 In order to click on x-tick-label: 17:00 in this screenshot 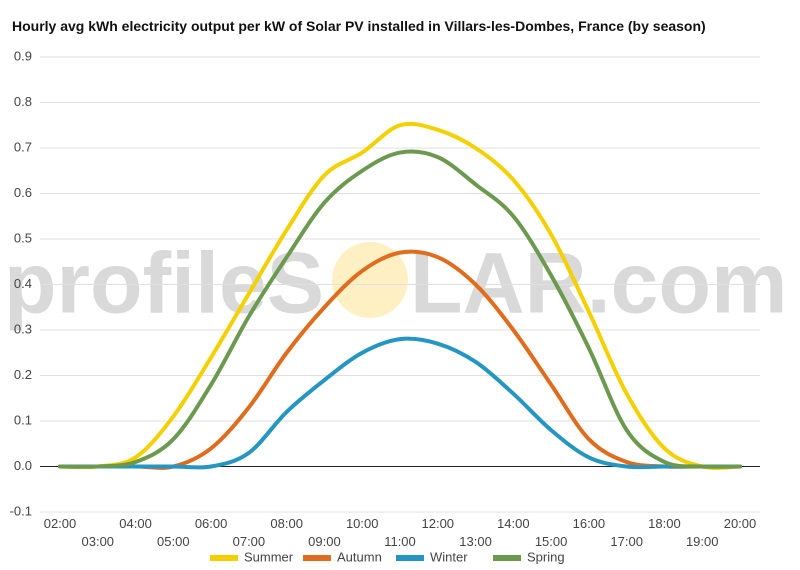, I will do `click(626, 541)`.